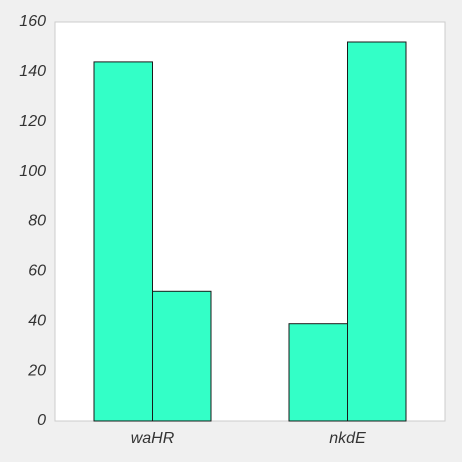  I want to click on y-tick-label: 60, so click(37, 271).